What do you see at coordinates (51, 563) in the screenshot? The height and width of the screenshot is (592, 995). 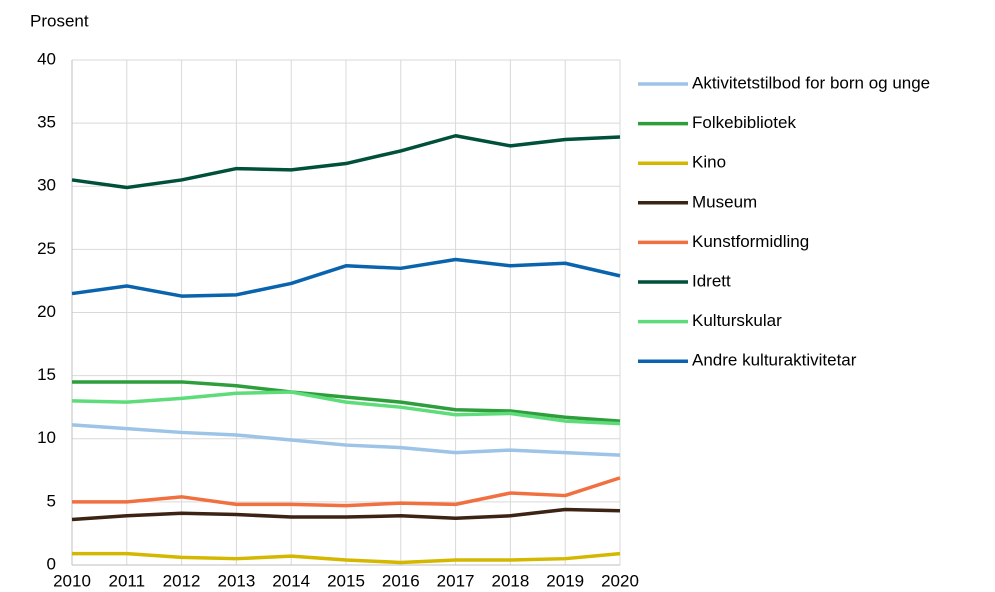 I see `y-tick-label: 0` at bounding box center [51, 563].